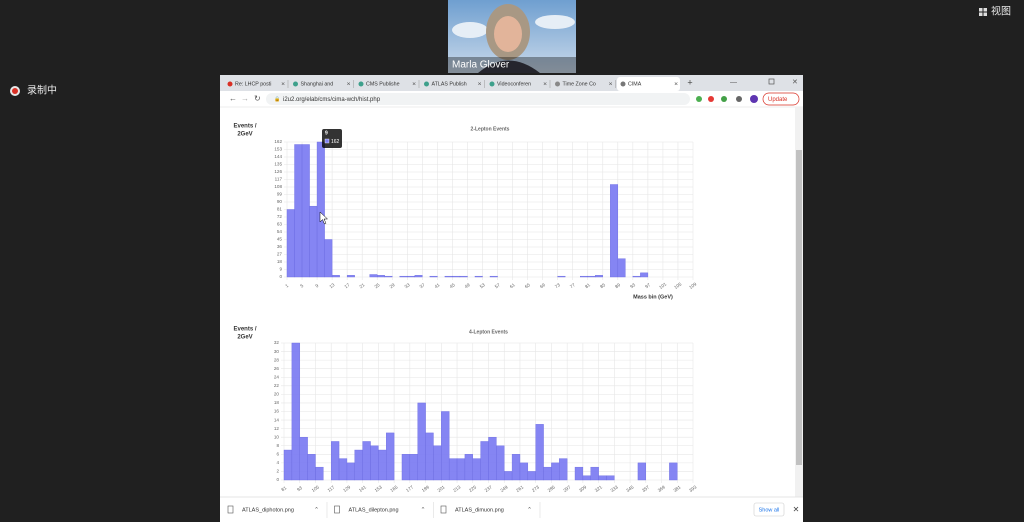 The width and height of the screenshot is (1024, 522). What do you see at coordinates (15, 91) in the screenshot?
I see `record-dot` at bounding box center [15, 91].